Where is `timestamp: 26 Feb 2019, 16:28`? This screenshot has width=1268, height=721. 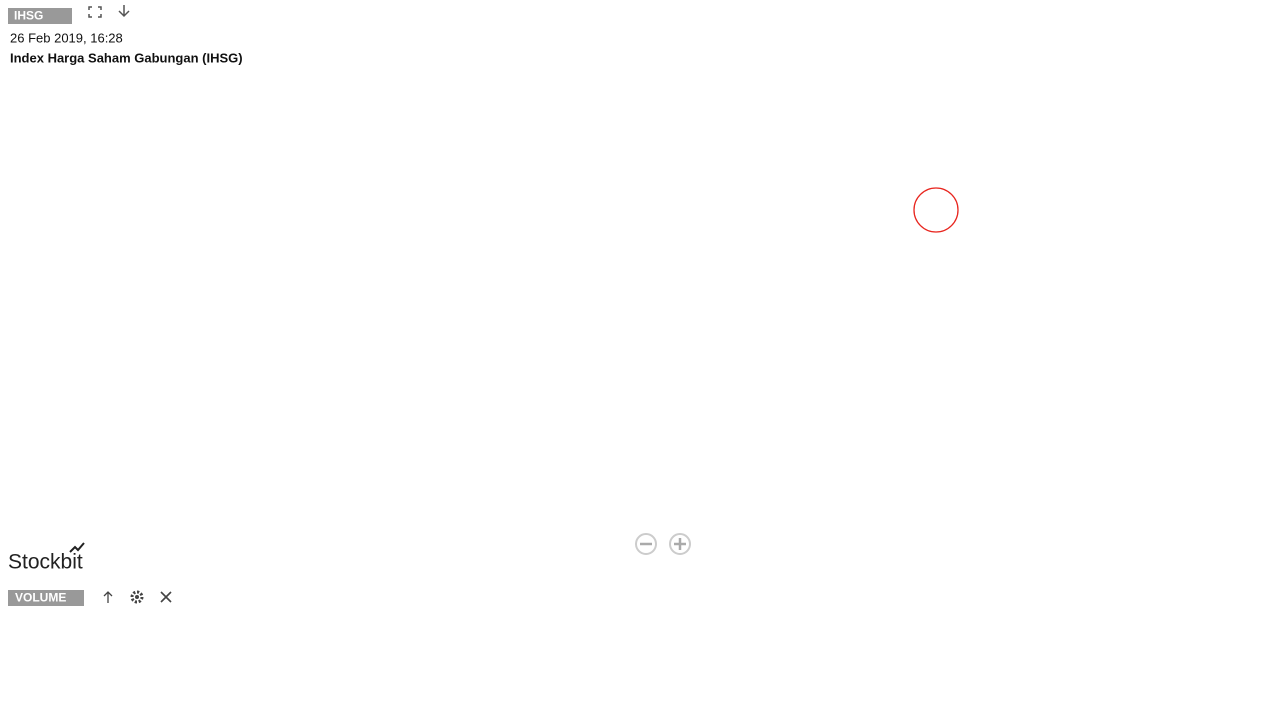 timestamp: 26 Feb 2019, 16:28 is located at coordinates (66, 37).